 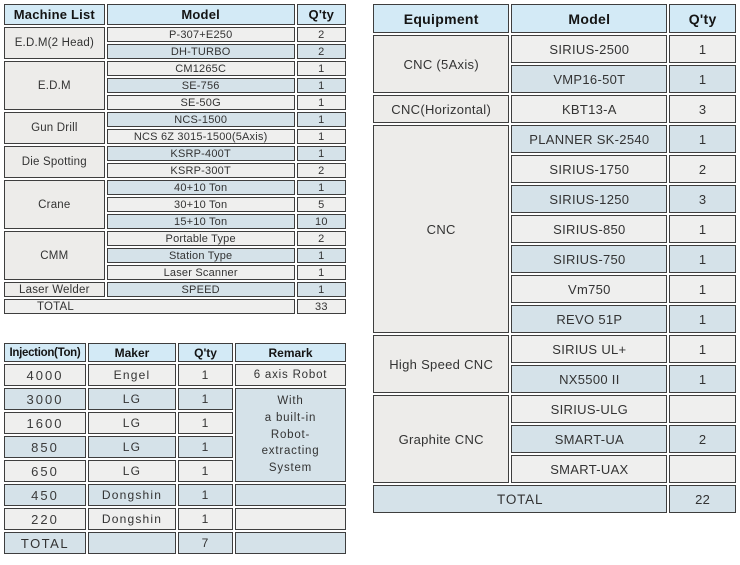 I want to click on qty-cell: 5, so click(x=321, y=204).